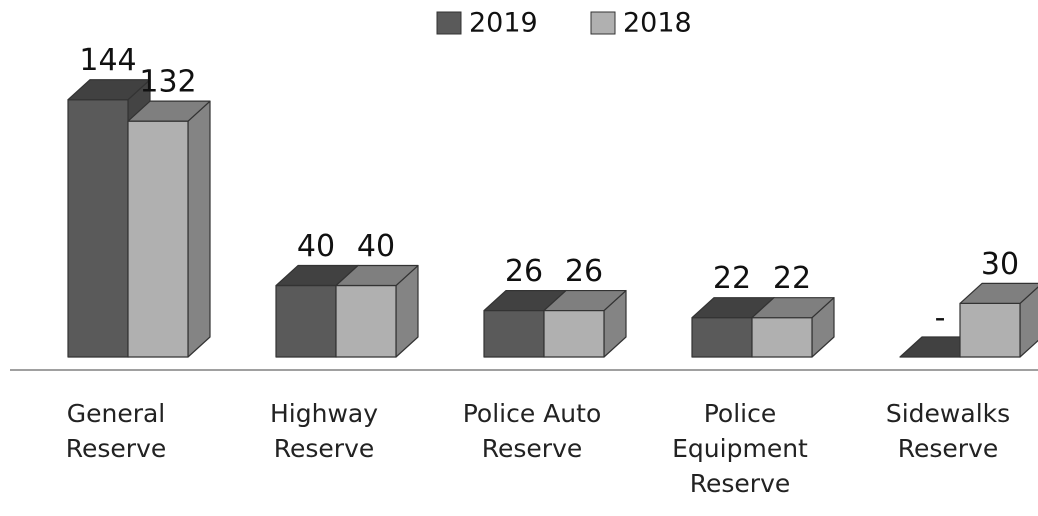 This screenshot has height=516, width=1038. Describe the element at coordinates (657, 23) in the screenshot. I see `legend-label: 2018` at that location.